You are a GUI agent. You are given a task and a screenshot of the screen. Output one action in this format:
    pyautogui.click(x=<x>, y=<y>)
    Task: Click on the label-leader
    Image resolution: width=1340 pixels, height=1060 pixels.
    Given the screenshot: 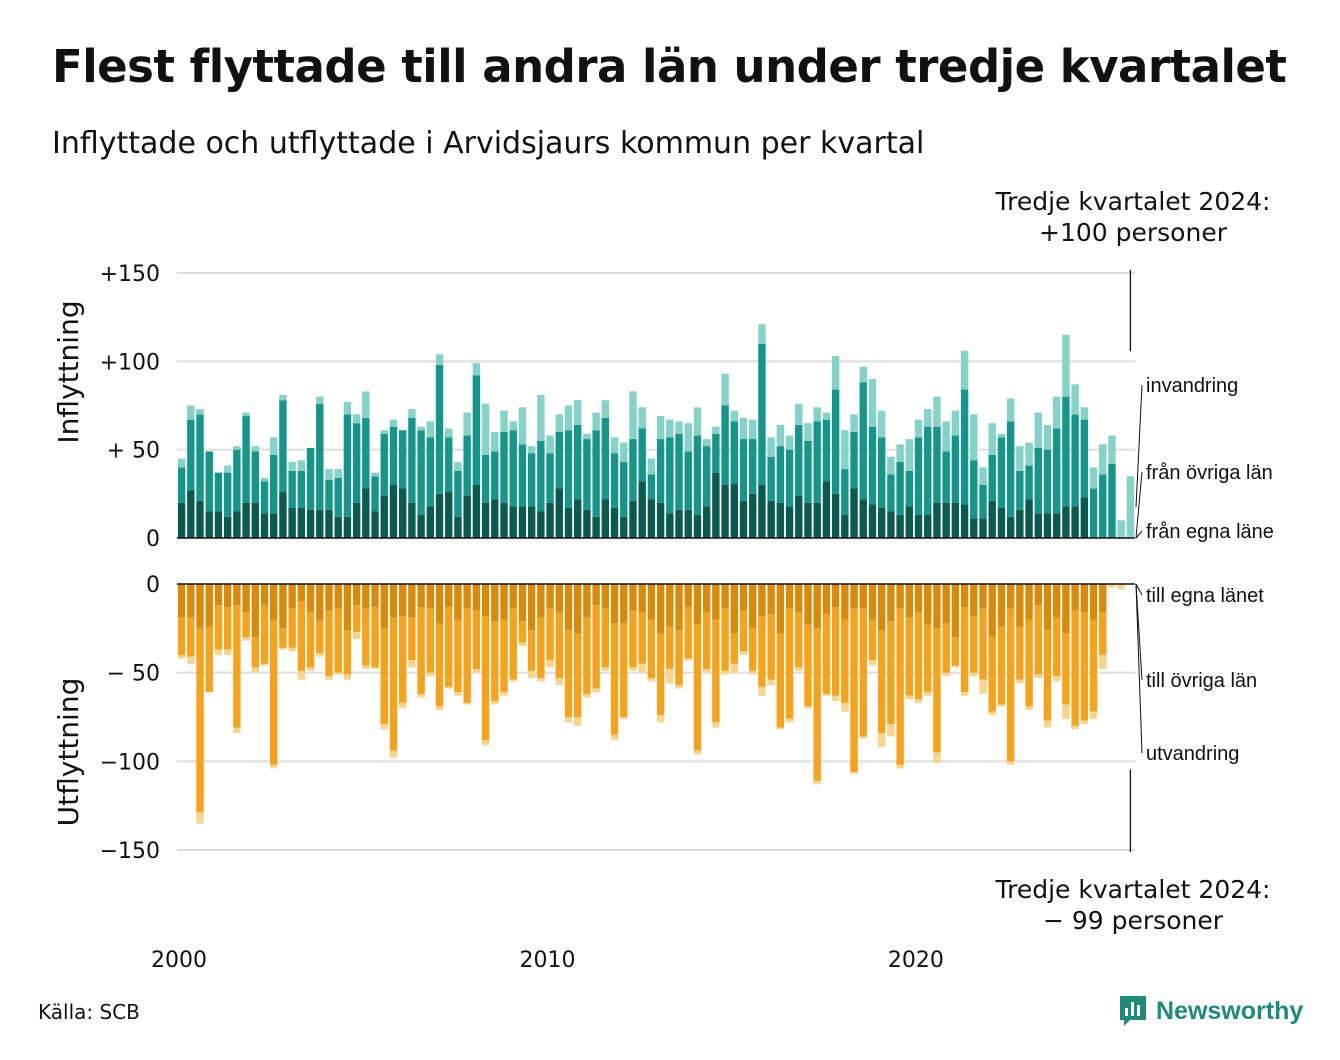 What is the action you would take?
    pyautogui.click(x=1139, y=668)
    